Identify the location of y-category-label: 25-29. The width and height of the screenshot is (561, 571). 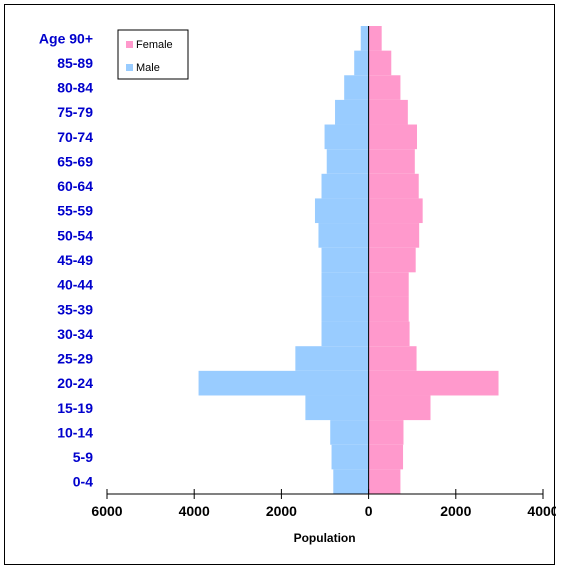
(75, 359).